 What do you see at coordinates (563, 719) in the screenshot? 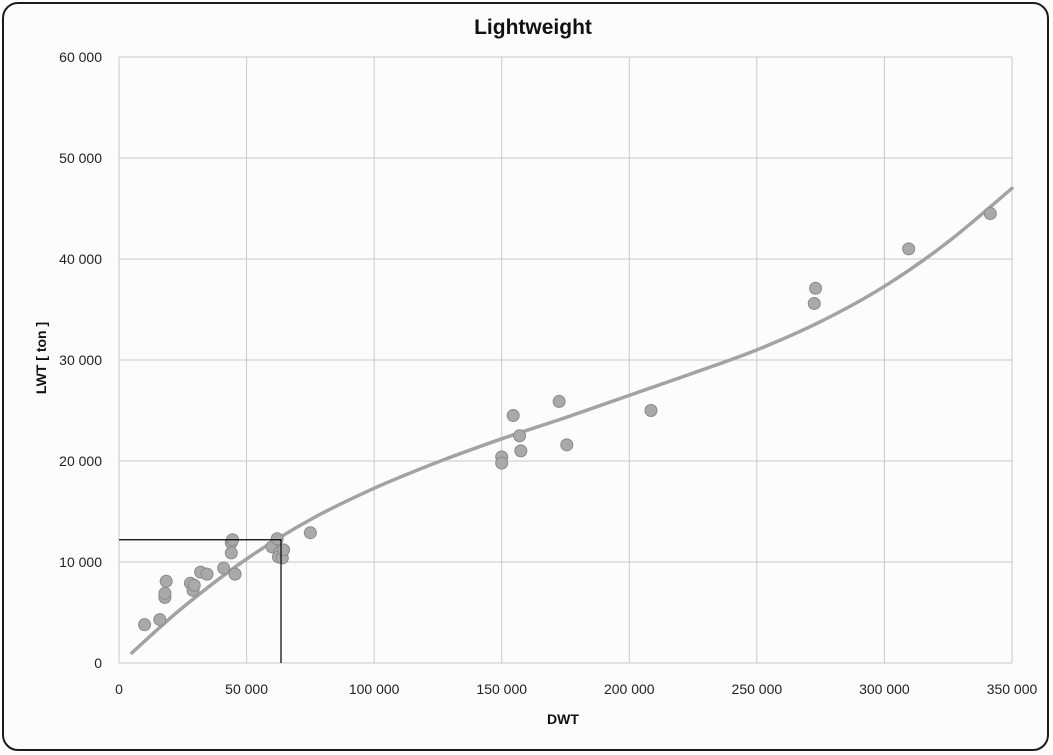
I see `x-axis-label: DWT` at bounding box center [563, 719].